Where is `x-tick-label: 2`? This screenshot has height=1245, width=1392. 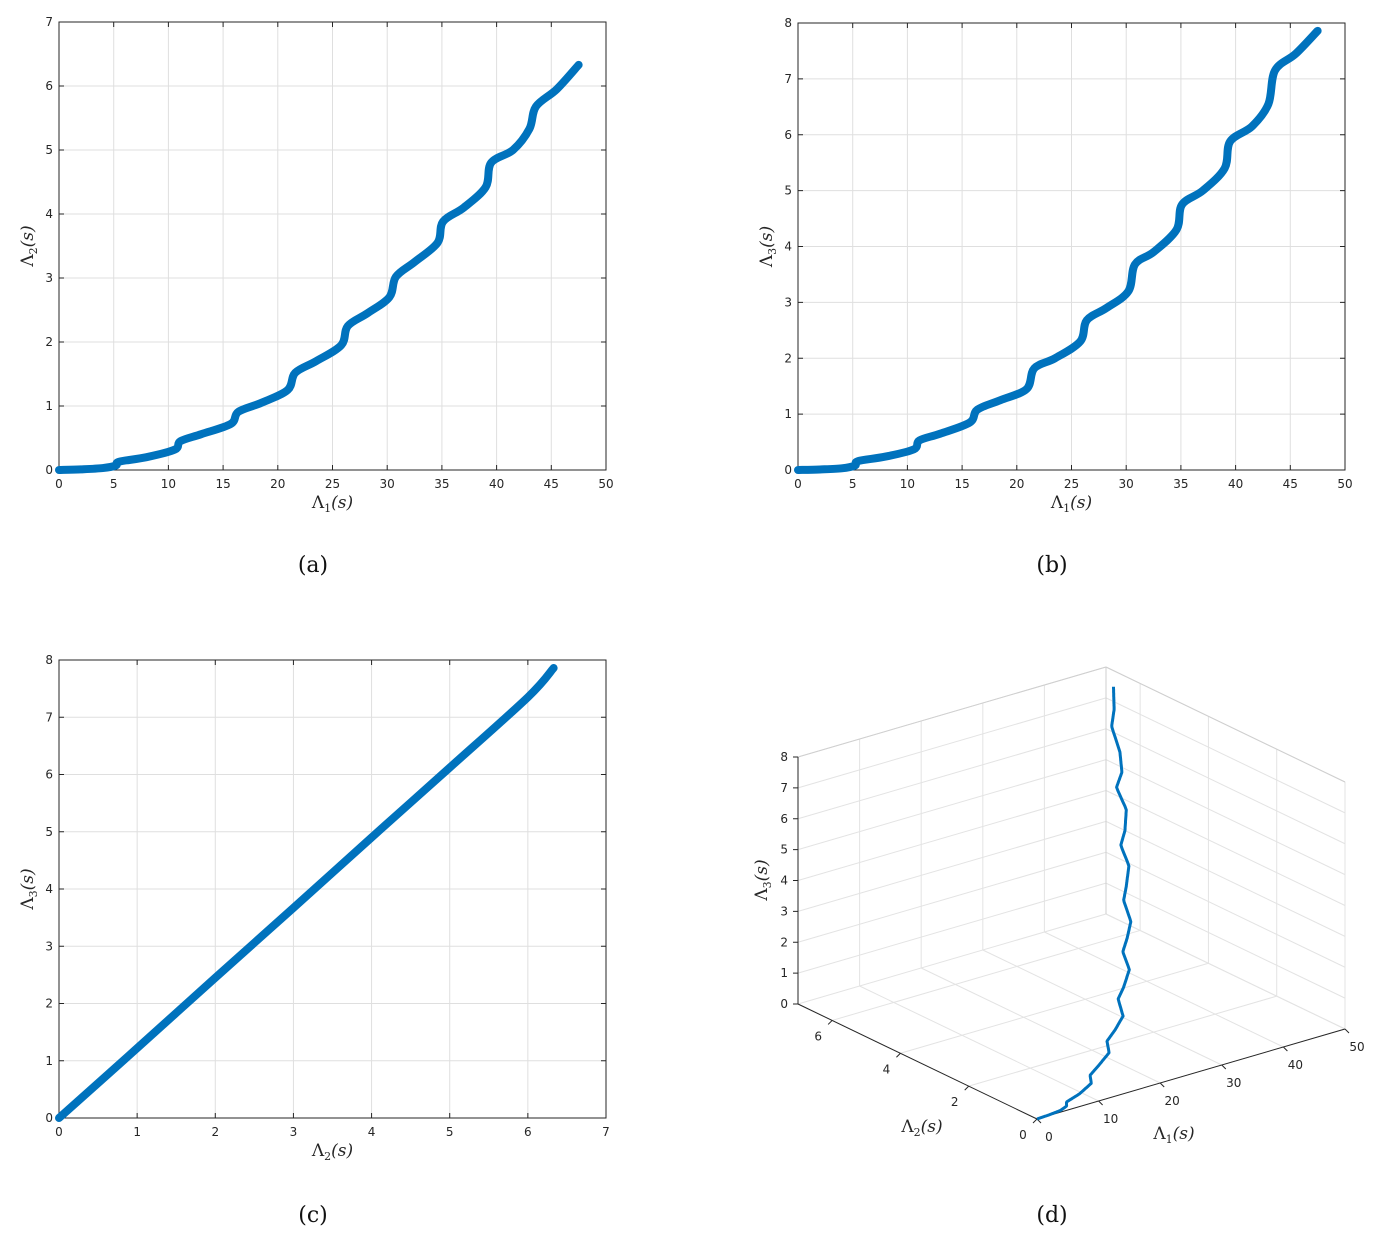 x-tick-label: 2 is located at coordinates (215, 1132).